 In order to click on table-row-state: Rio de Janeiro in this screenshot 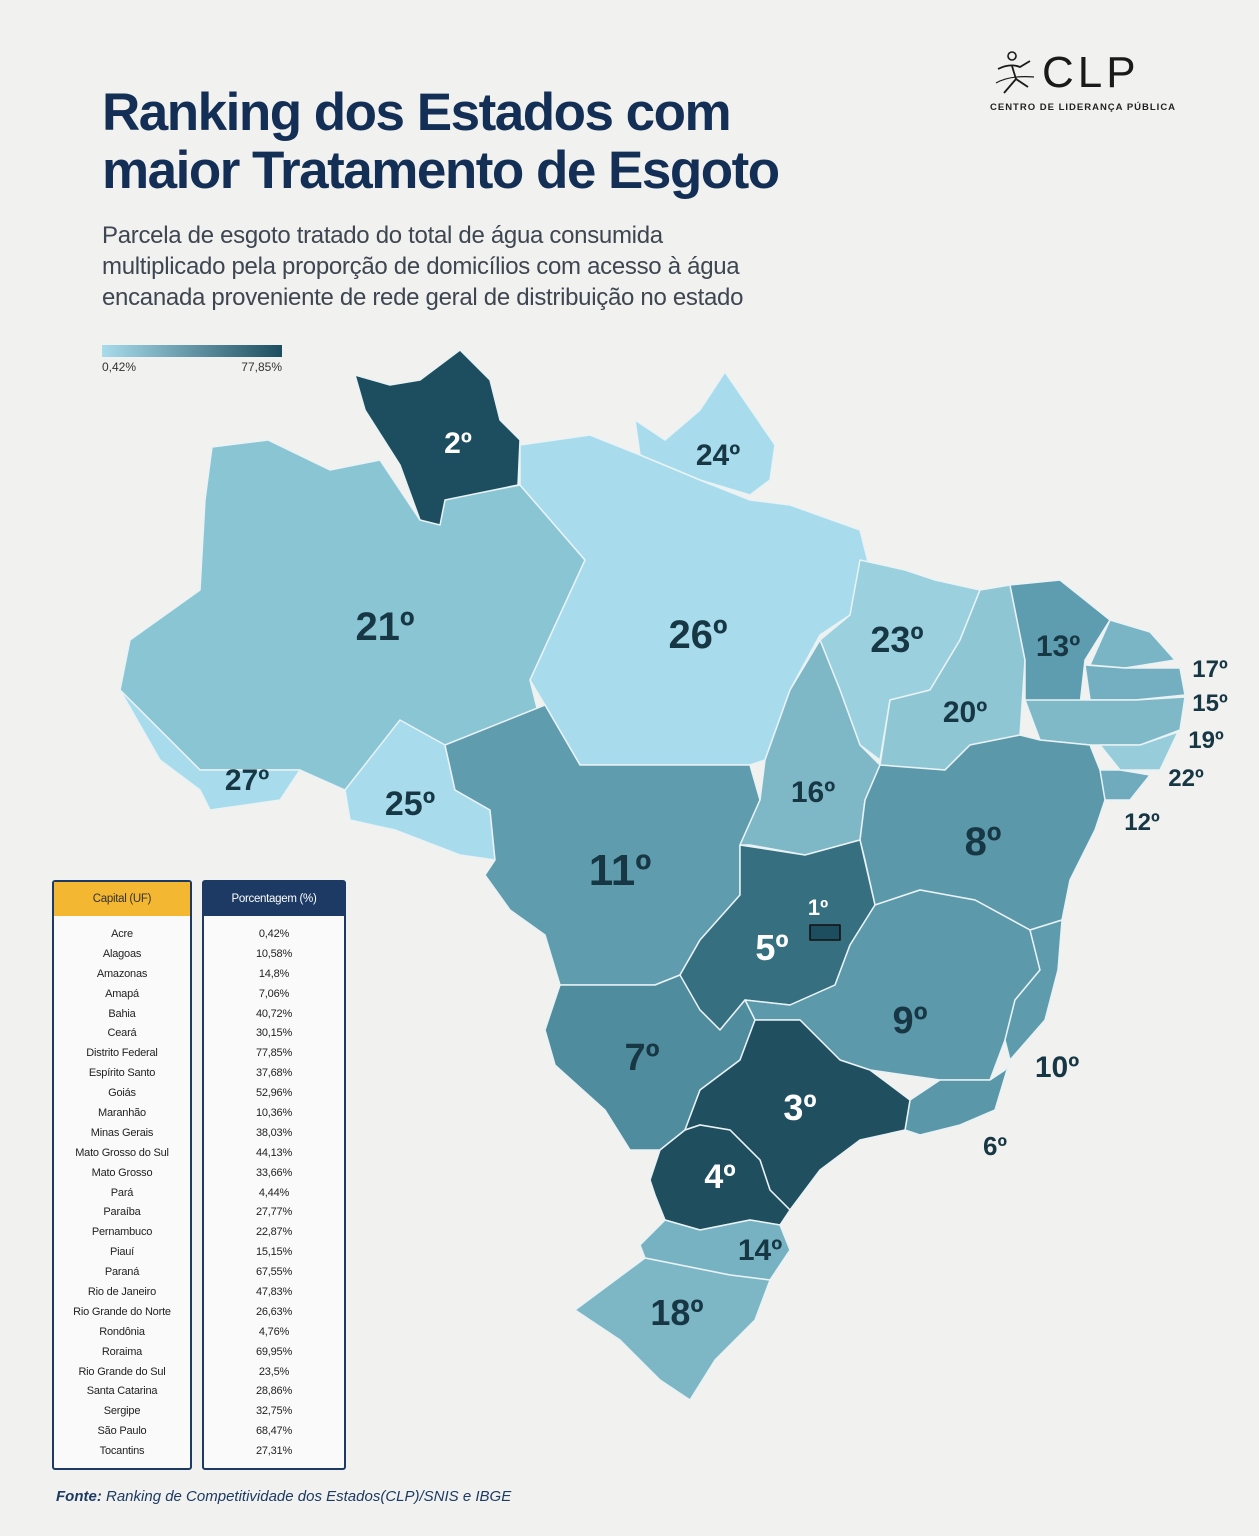, I will do `click(122, 1292)`.